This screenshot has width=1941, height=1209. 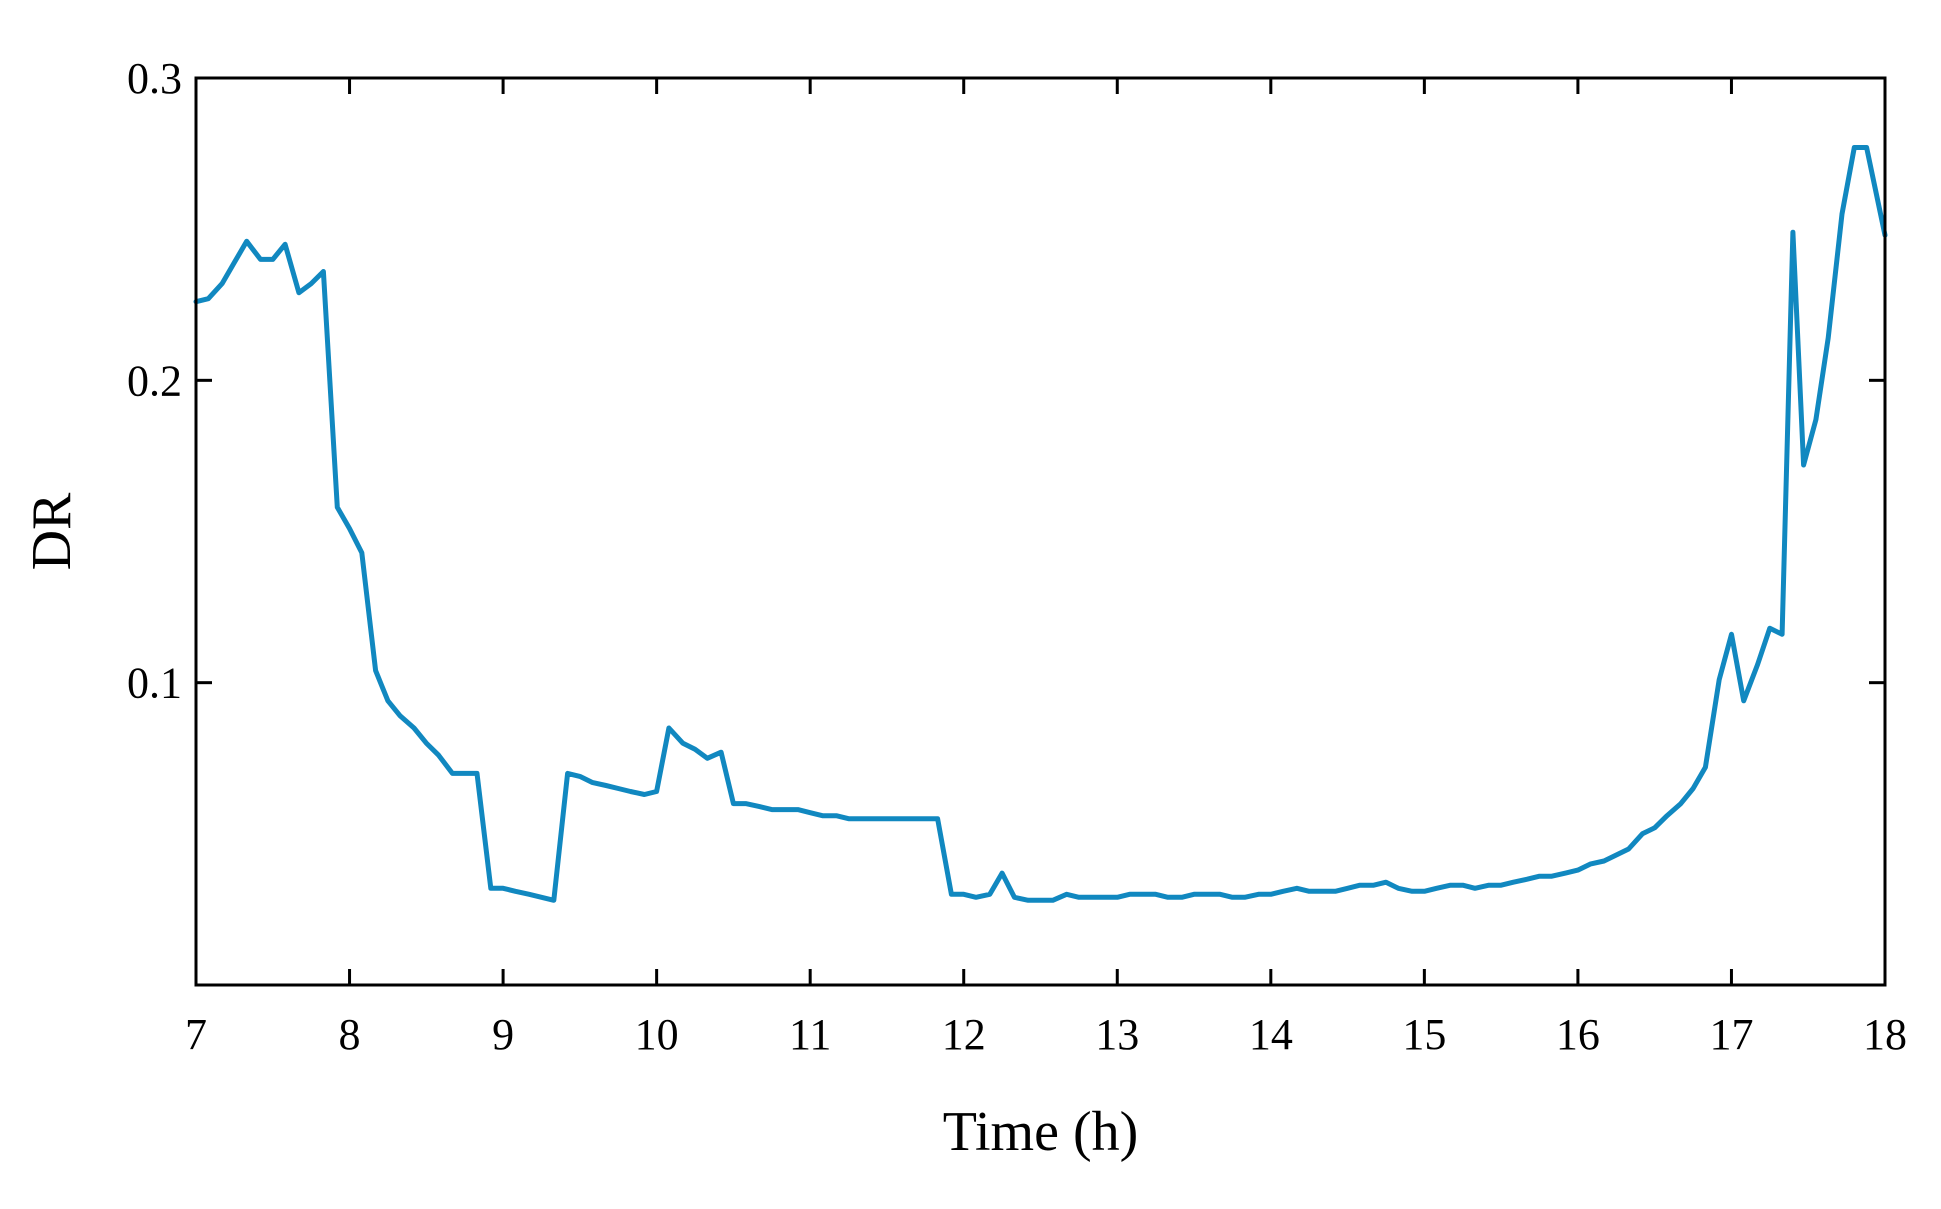 What do you see at coordinates (154, 683) in the screenshot?
I see `y-tick-label: 0.1` at bounding box center [154, 683].